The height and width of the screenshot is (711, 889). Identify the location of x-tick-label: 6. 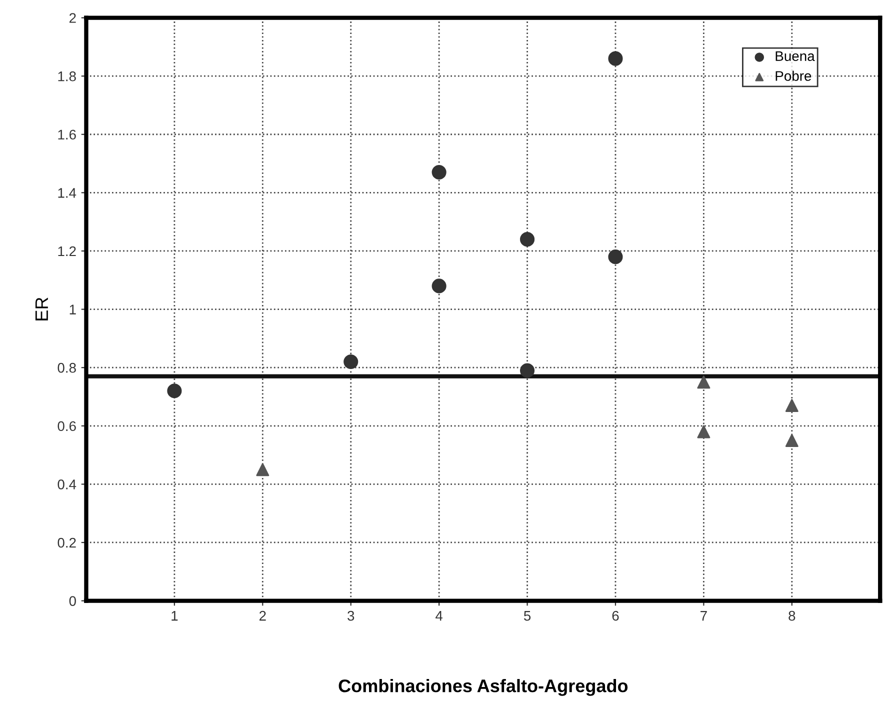
(615, 615).